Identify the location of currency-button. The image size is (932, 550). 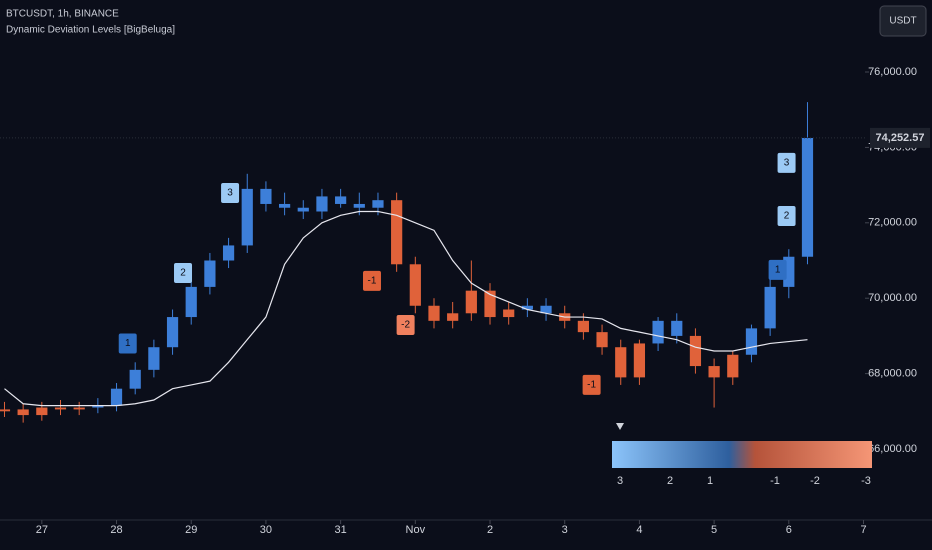
(903, 21).